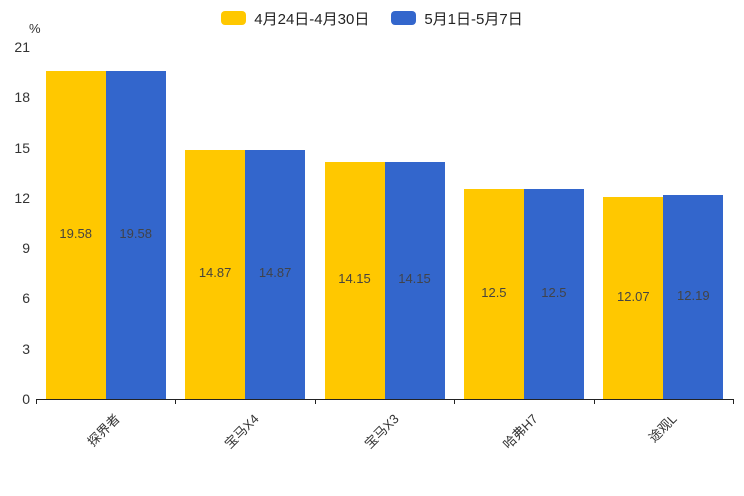 This screenshot has width=744, height=496. What do you see at coordinates (241, 431) in the screenshot?
I see `x-axis-category-label: 宝马X4` at bounding box center [241, 431].